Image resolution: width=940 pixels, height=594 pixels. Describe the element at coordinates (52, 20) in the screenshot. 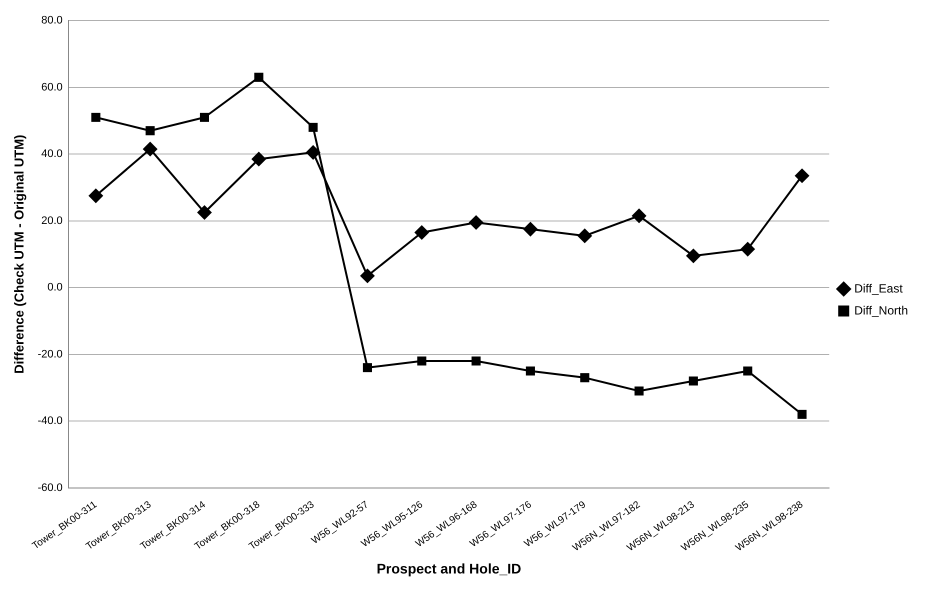

I see `y-tick-label: 80.0` at that location.